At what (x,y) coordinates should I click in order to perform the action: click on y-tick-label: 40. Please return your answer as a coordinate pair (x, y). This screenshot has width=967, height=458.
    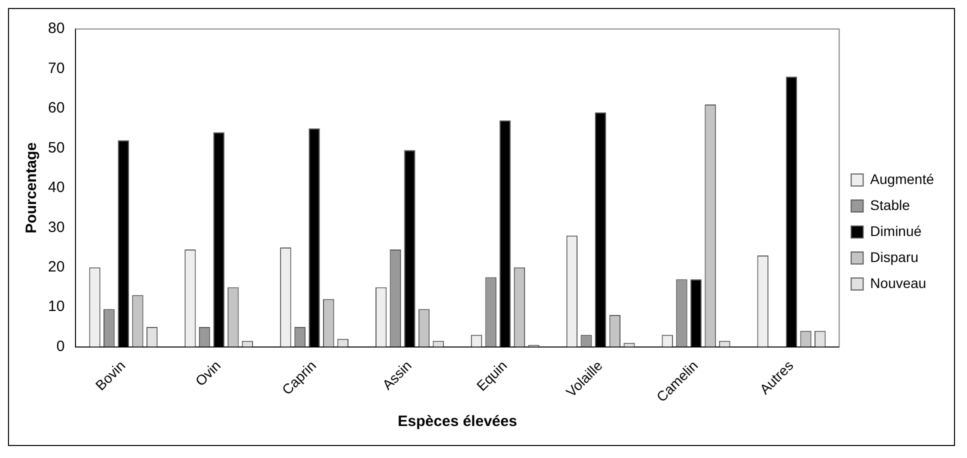
    Looking at the image, I should click on (56, 187).